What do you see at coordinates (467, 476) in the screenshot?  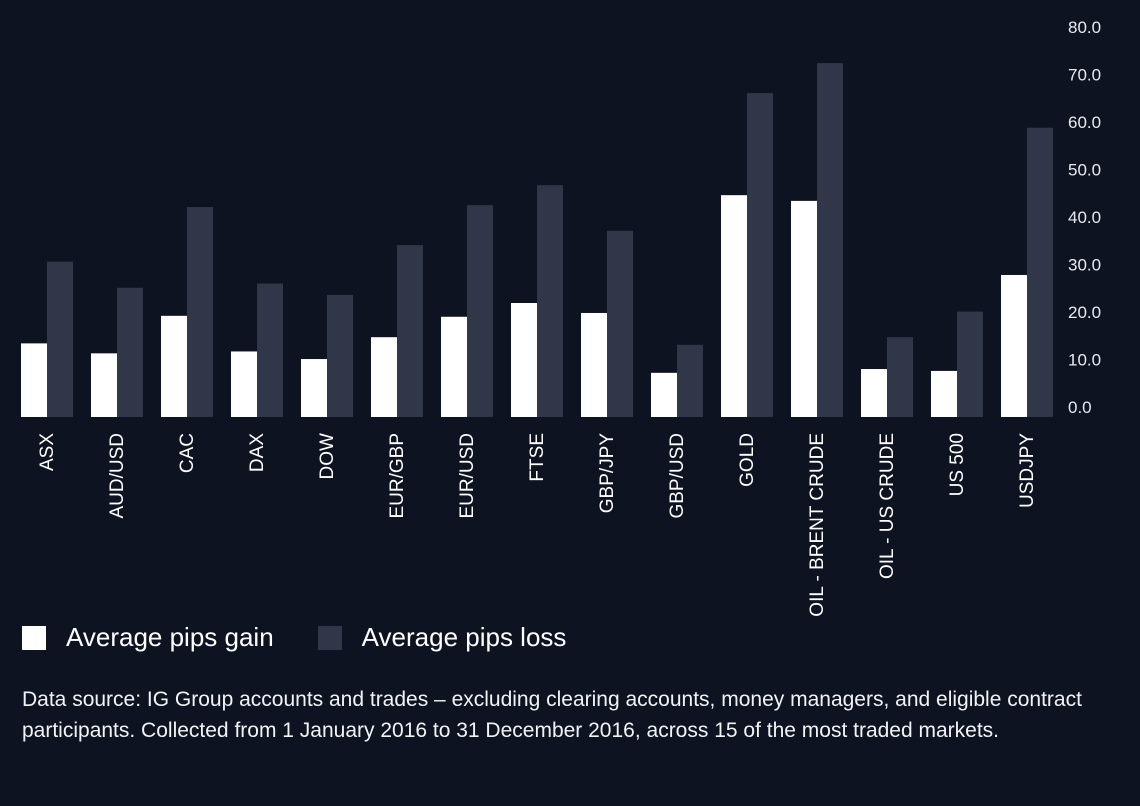 I see `x-tick-label: EUR/USD` at bounding box center [467, 476].